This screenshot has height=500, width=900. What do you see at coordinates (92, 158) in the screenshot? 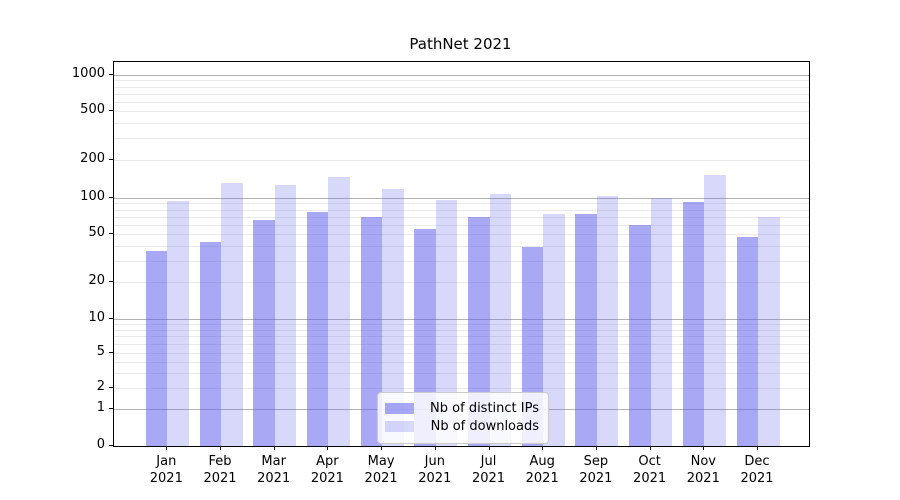
I see `y-tick-label: 200` at bounding box center [92, 158].